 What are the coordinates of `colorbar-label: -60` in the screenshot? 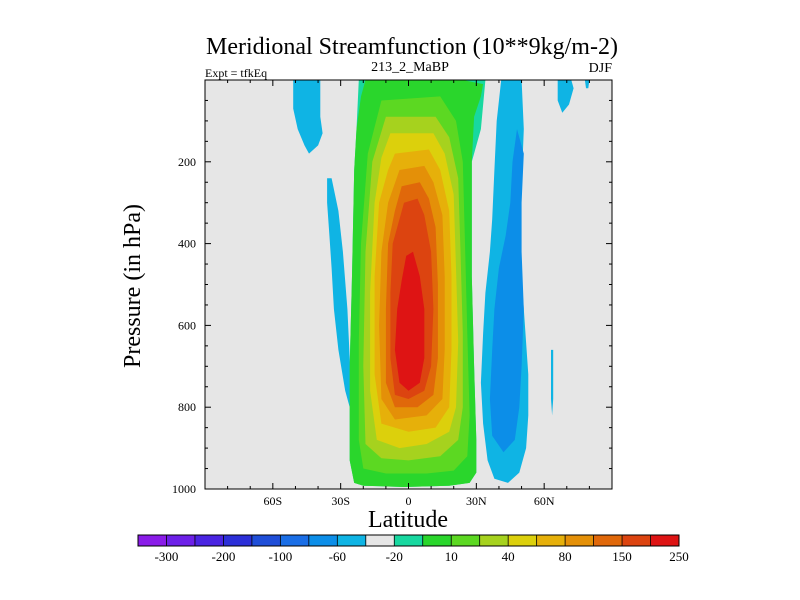 It's located at (337, 556).